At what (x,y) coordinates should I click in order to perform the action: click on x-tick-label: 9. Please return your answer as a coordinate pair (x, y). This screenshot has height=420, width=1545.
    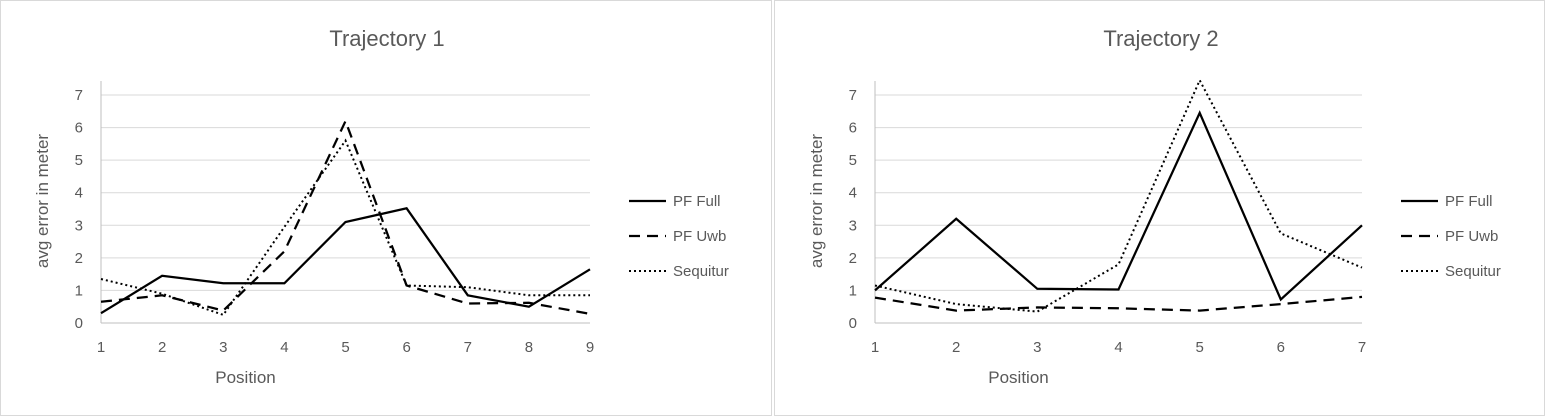
    Looking at the image, I should click on (590, 347).